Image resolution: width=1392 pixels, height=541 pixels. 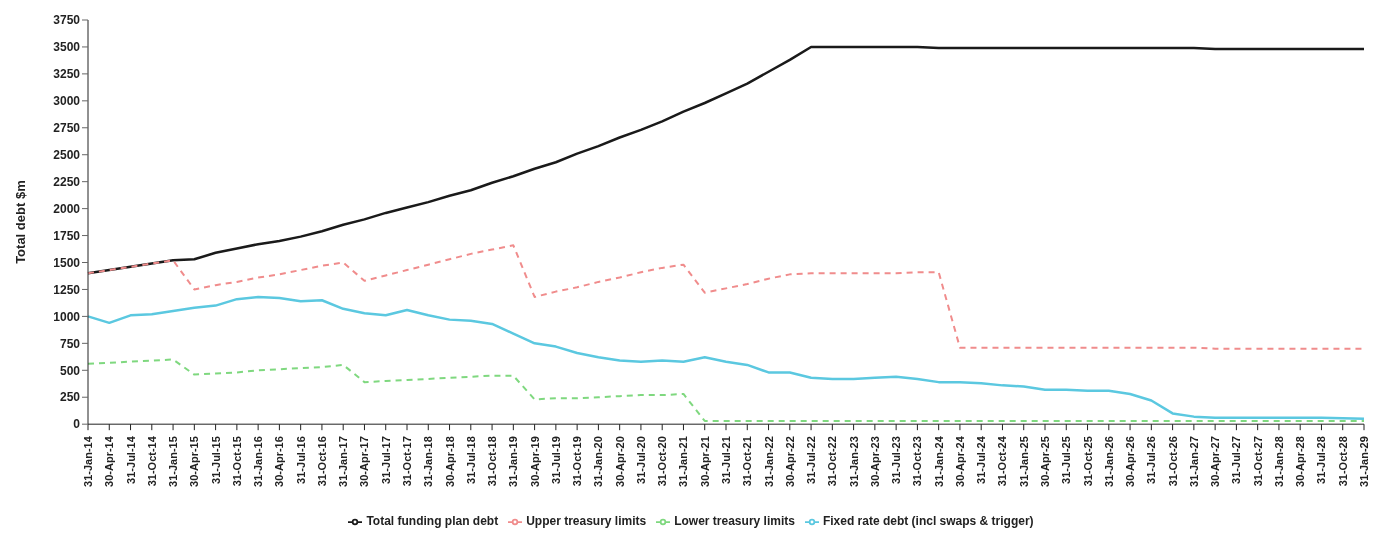 What do you see at coordinates (70, 370) in the screenshot?
I see `y-tick-label: 500` at bounding box center [70, 370].